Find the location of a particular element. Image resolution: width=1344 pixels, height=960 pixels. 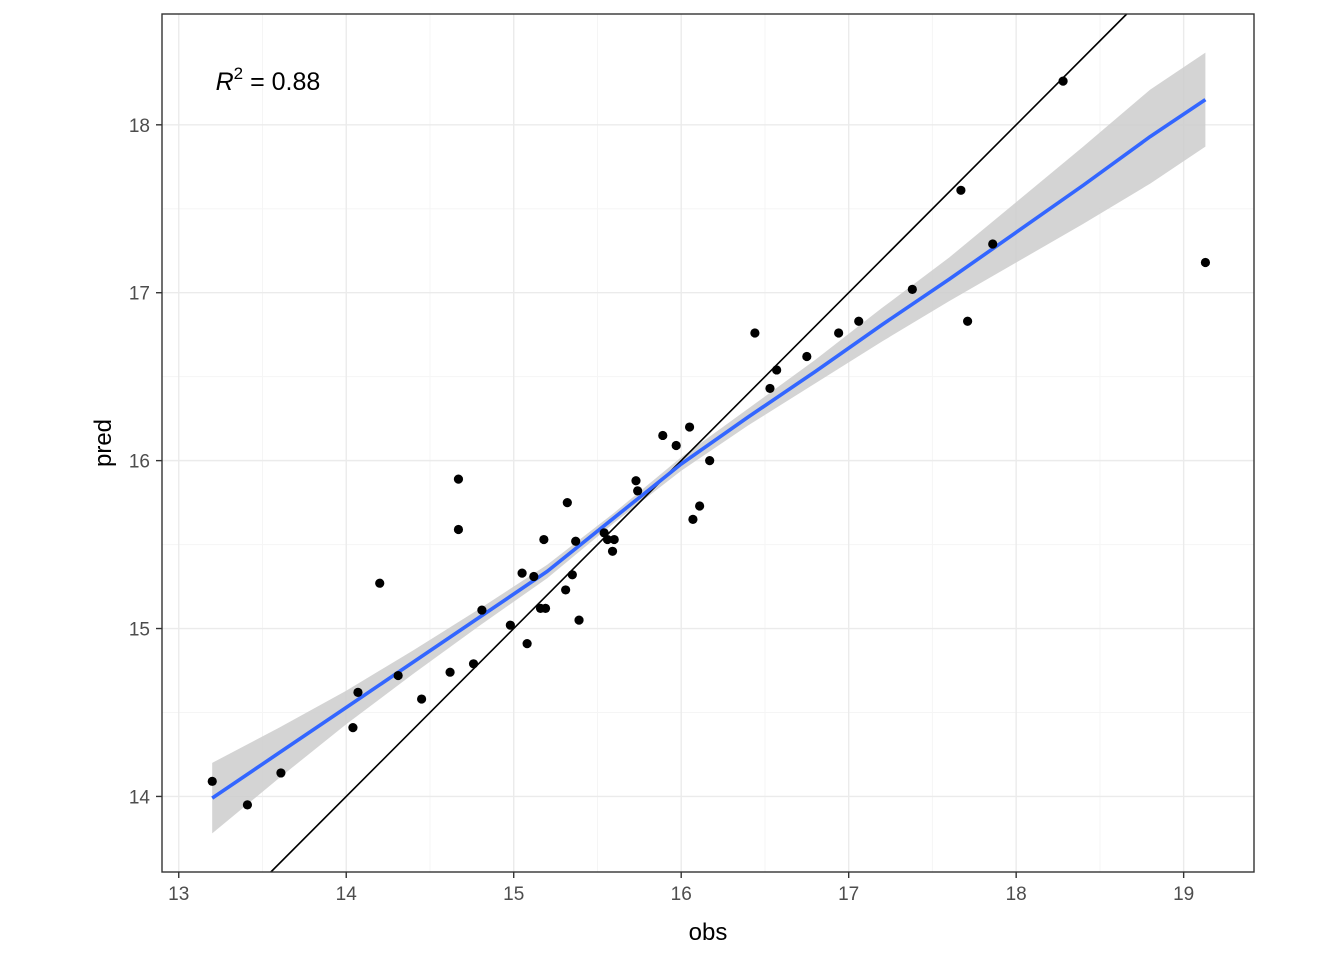

y-tick-label: 16 is located at coordinates (139, 462).